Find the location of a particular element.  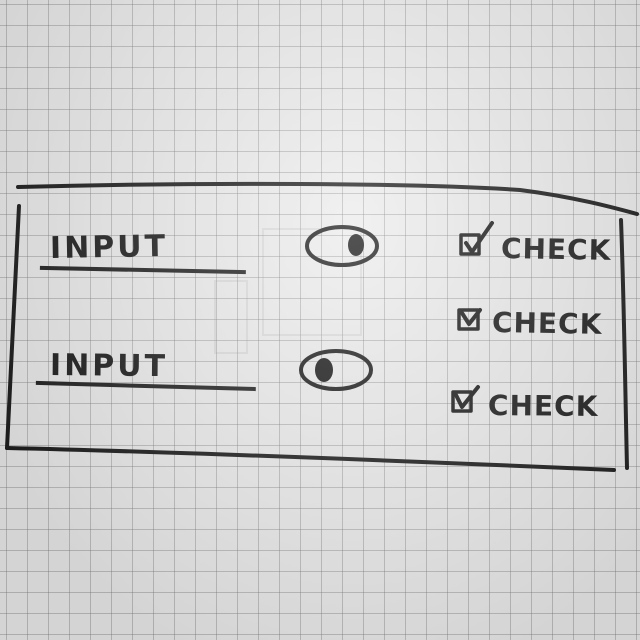

checkbox-3-box is located at coordinates (462, 401).